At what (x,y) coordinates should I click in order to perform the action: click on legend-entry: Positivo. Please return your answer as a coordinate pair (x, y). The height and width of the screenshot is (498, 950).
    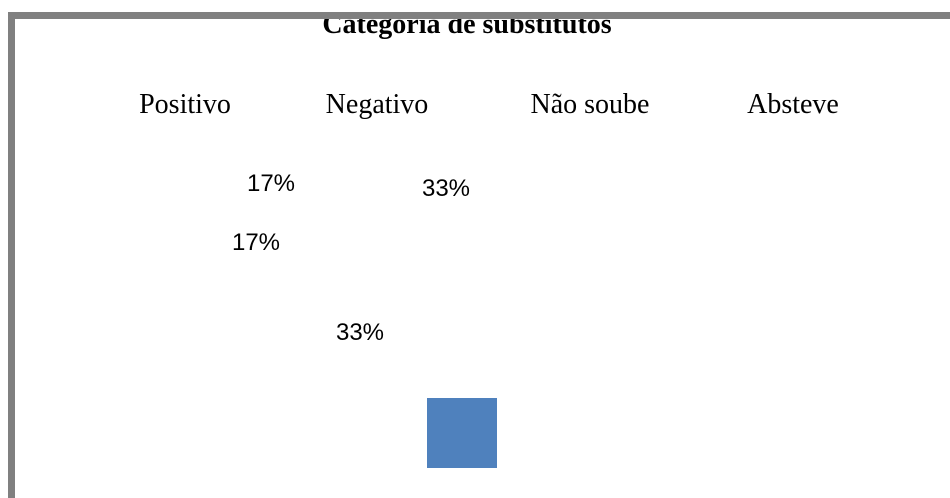
    Looking at the image, I should click on (185, 104).